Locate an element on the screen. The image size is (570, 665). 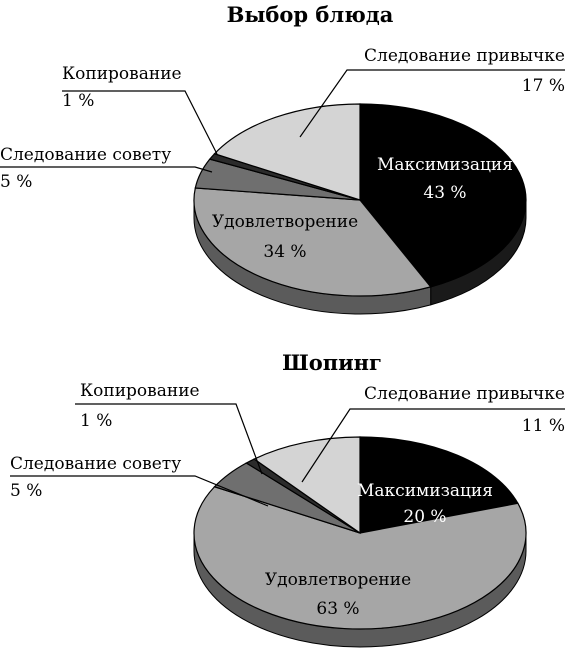
slice-value-following-habit: 17 % is located at coordinates (543, 86).